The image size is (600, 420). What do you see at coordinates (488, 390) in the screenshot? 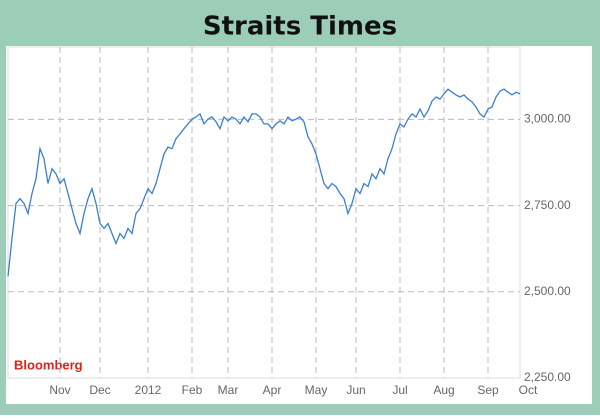
I see `x-tick-label: Sep` at bounding box center [488, 390].